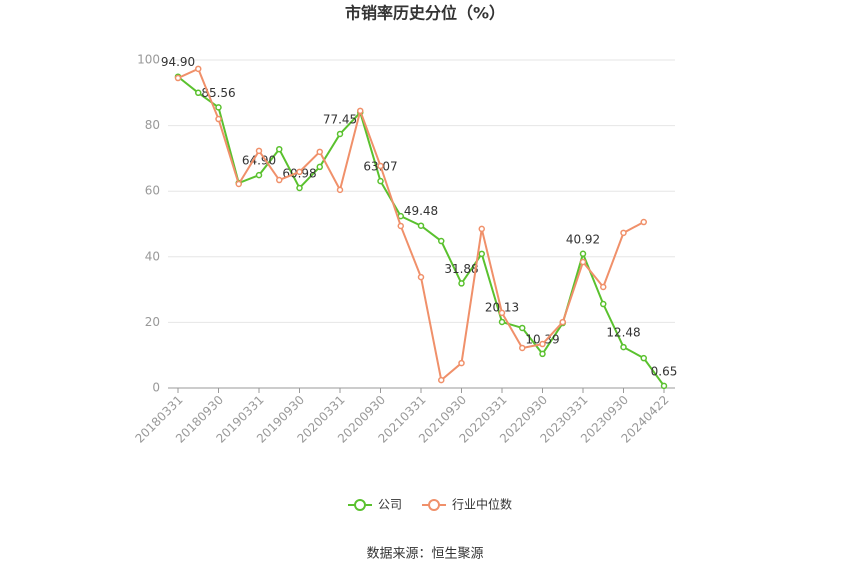 This screenshot has height=575, width=850. Describe the element at coordinates (152, 322) in the screenshot. I see `y-tick-label: 20` at that location.